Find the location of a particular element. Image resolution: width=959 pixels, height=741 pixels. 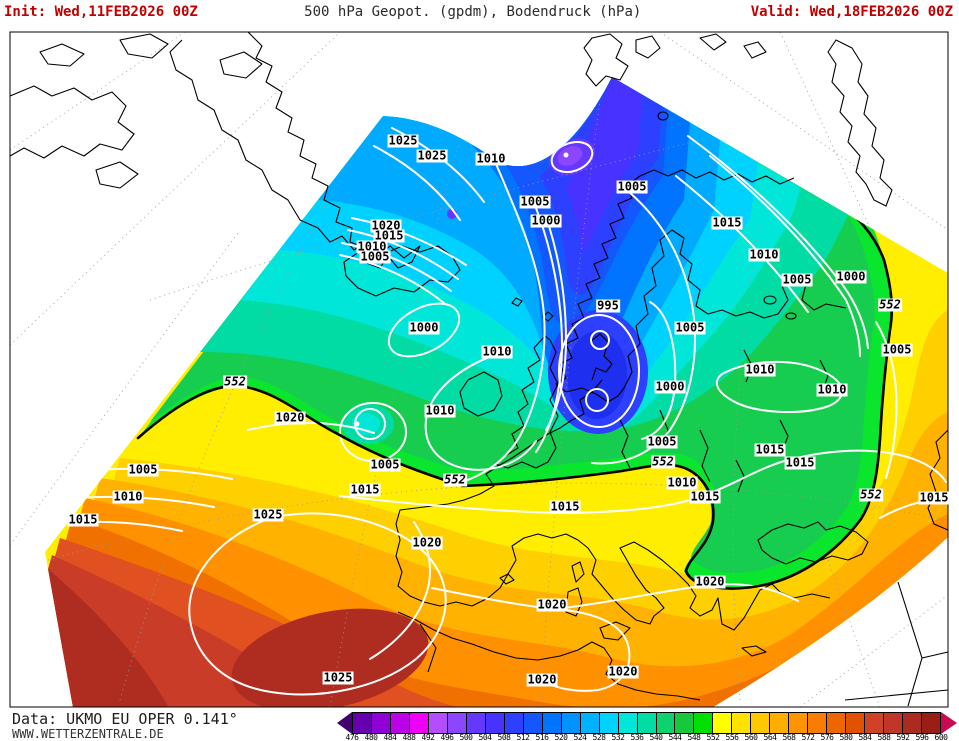

colorbar-tick: 512 is located at coordinates (523, 737).